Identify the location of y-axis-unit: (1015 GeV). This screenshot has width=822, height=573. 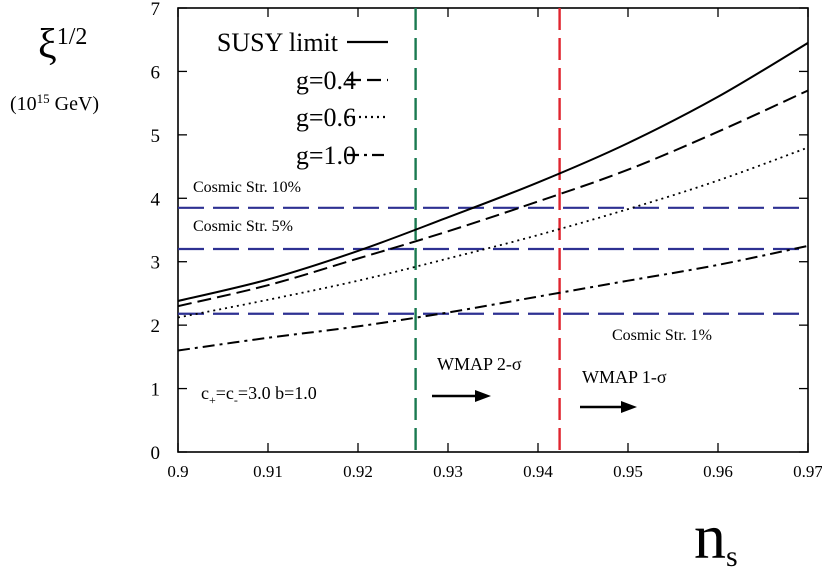
(54, 103).